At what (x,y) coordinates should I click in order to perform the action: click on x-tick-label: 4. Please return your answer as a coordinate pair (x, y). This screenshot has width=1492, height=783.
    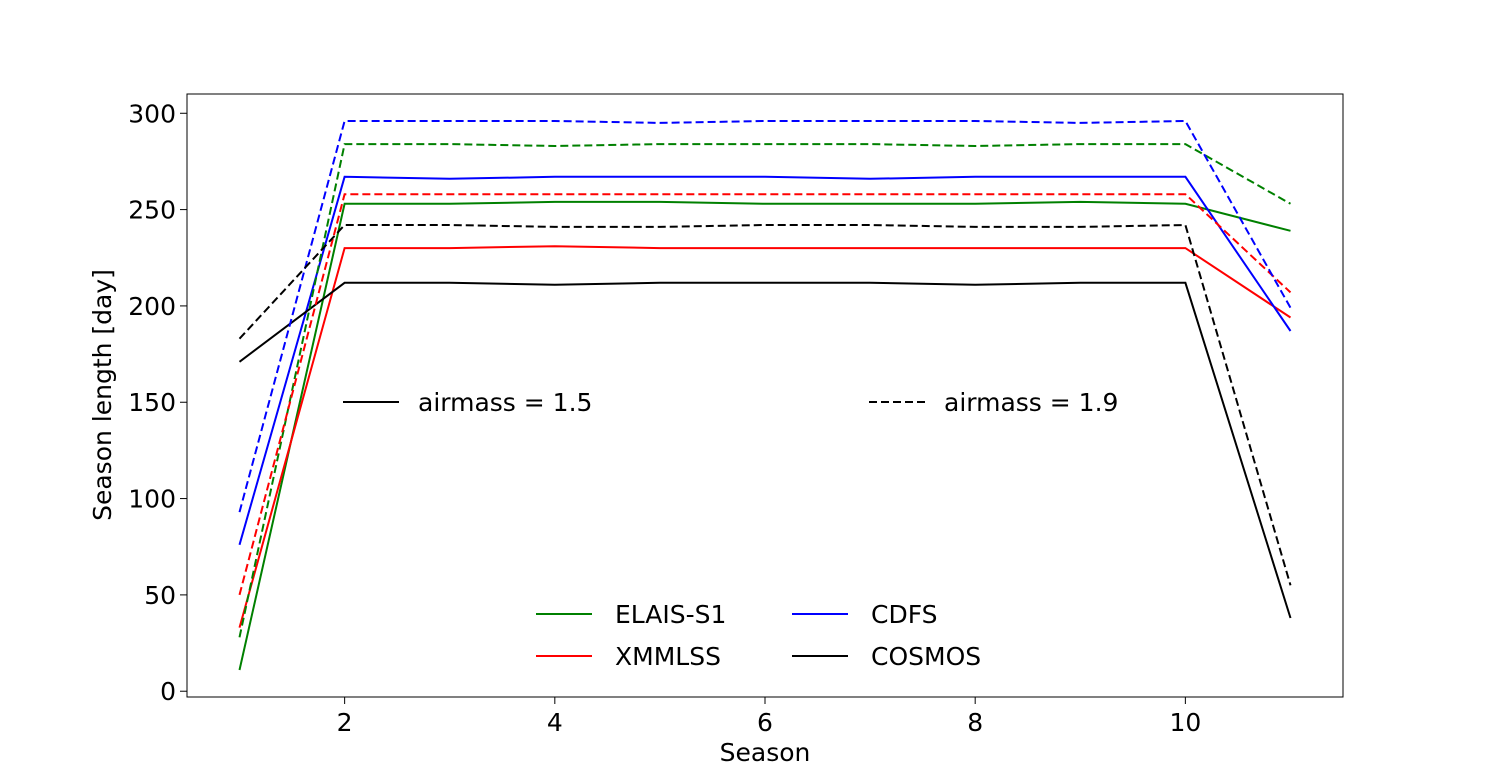
    Looking at the image, I should click on (555, 722).